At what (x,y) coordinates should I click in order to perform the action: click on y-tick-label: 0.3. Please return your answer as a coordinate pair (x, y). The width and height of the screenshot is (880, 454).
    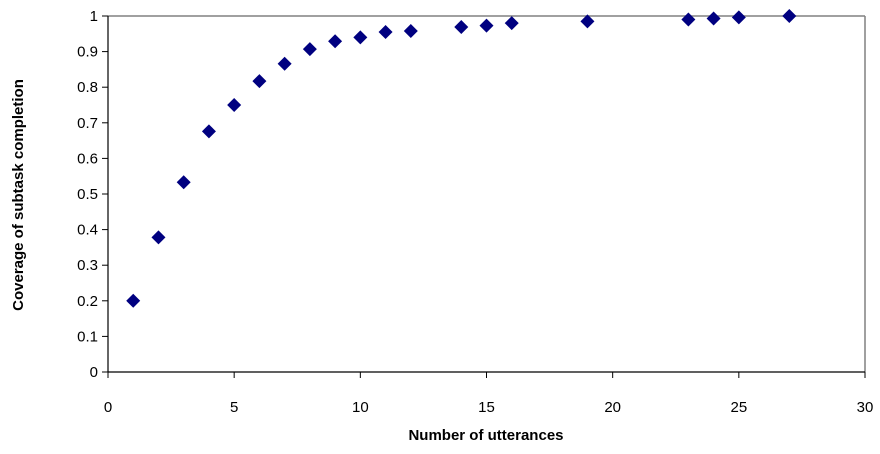
    Looking at the image, I should click on (87, 265).